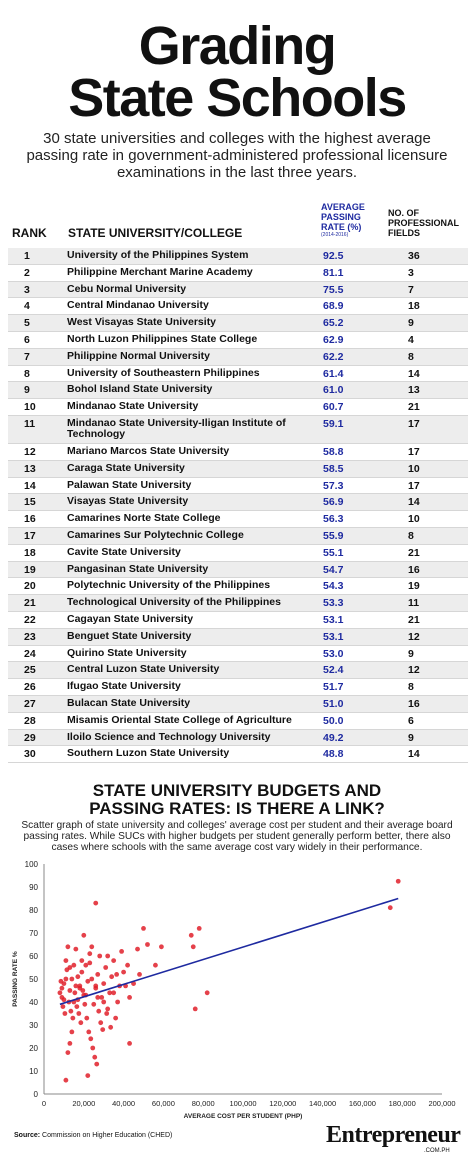  I want to click on professional-fields-cell: 12, so click(414, 670).